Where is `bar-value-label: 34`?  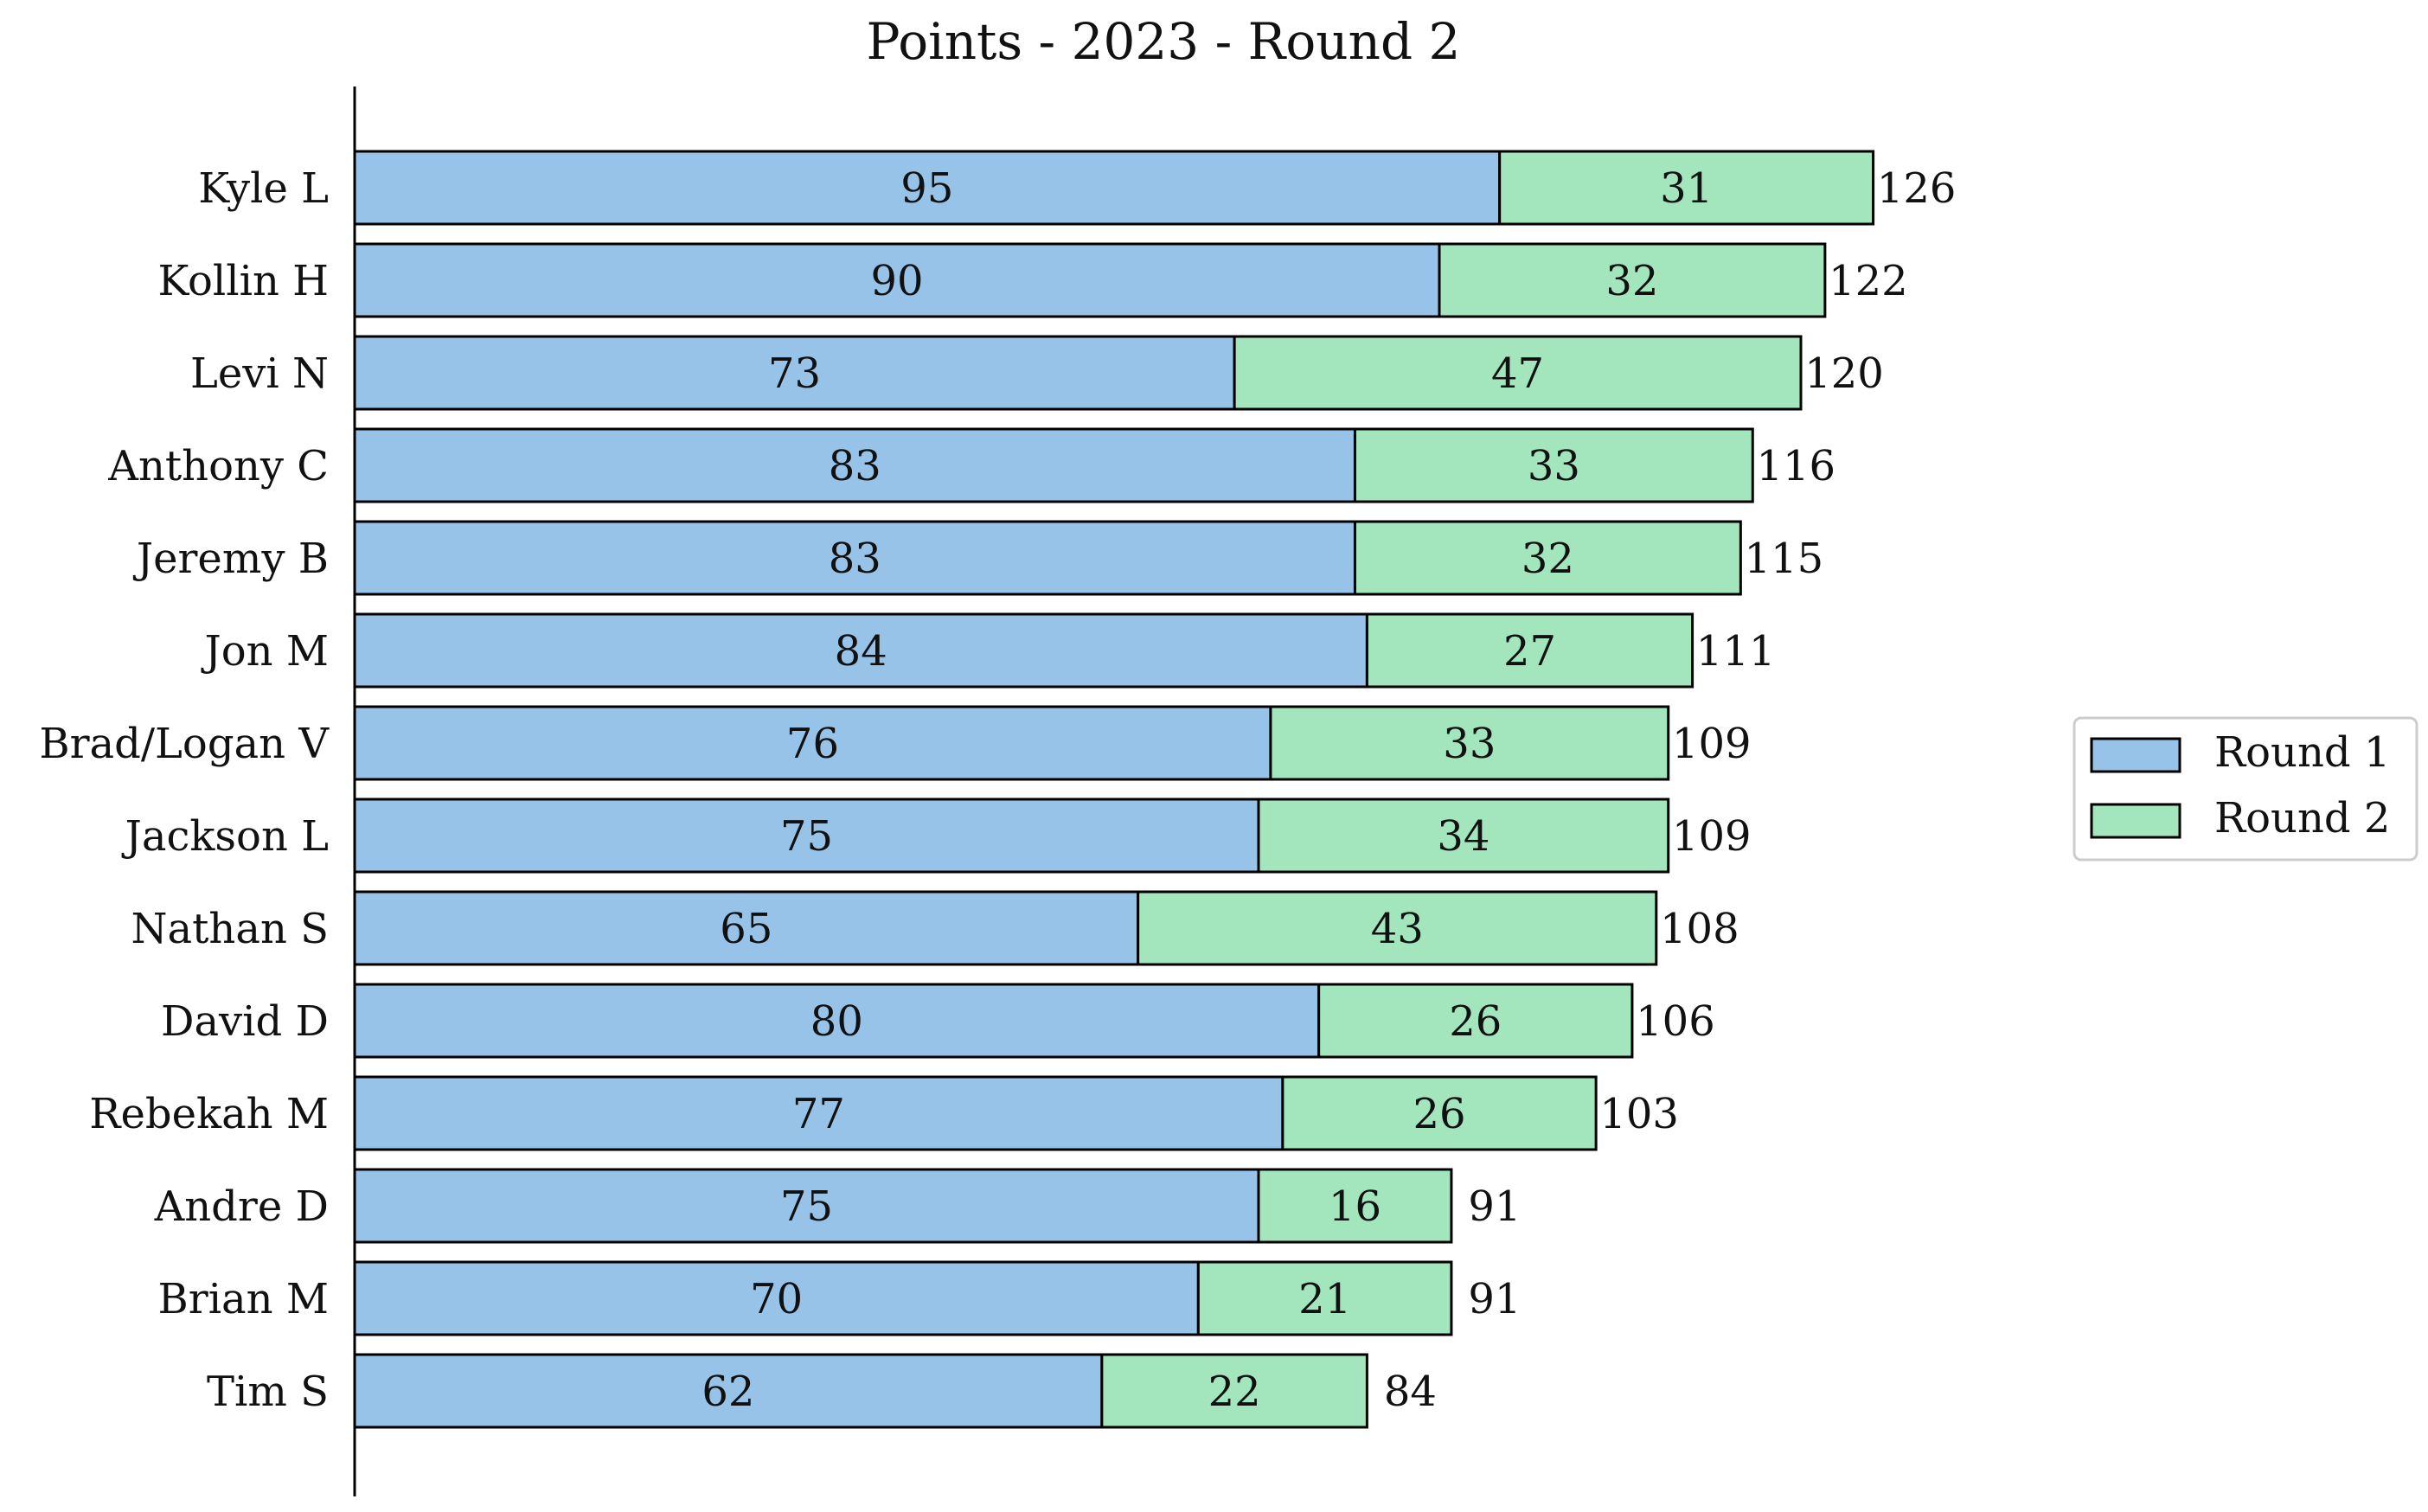
bar-value-label: 34 is located at coordinates (1463, 836).